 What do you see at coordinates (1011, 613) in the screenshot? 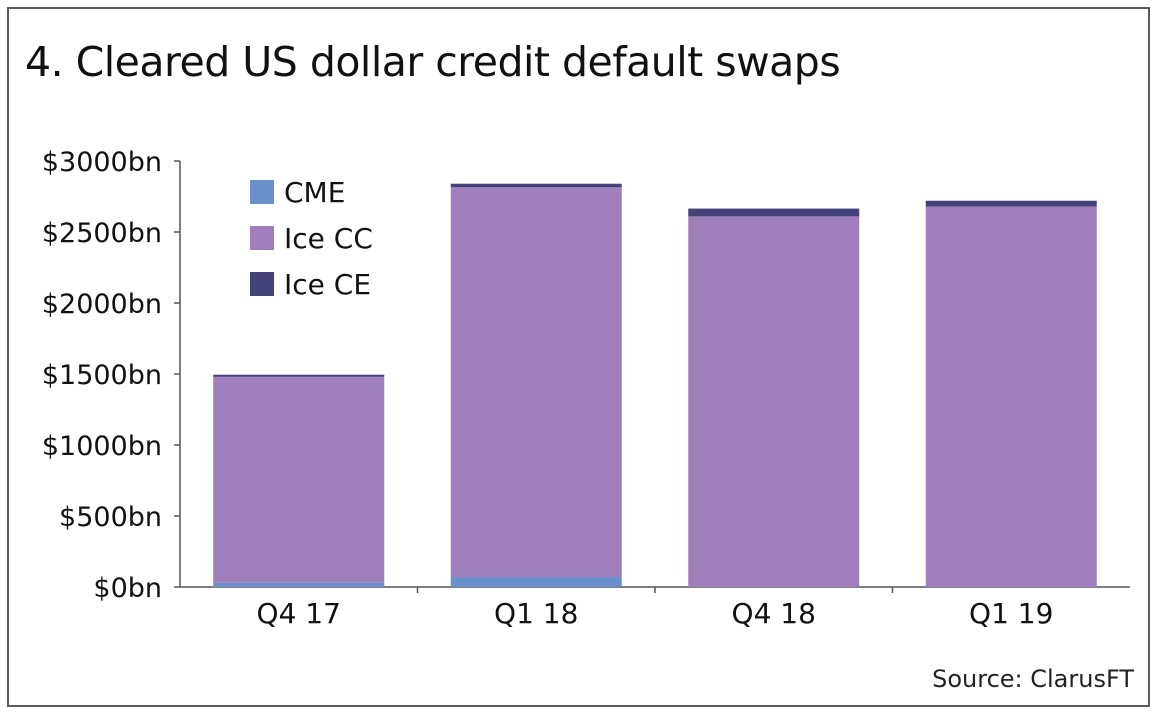
I see `x-tick-label: Q1 19` at bounding box center [1011, 613].